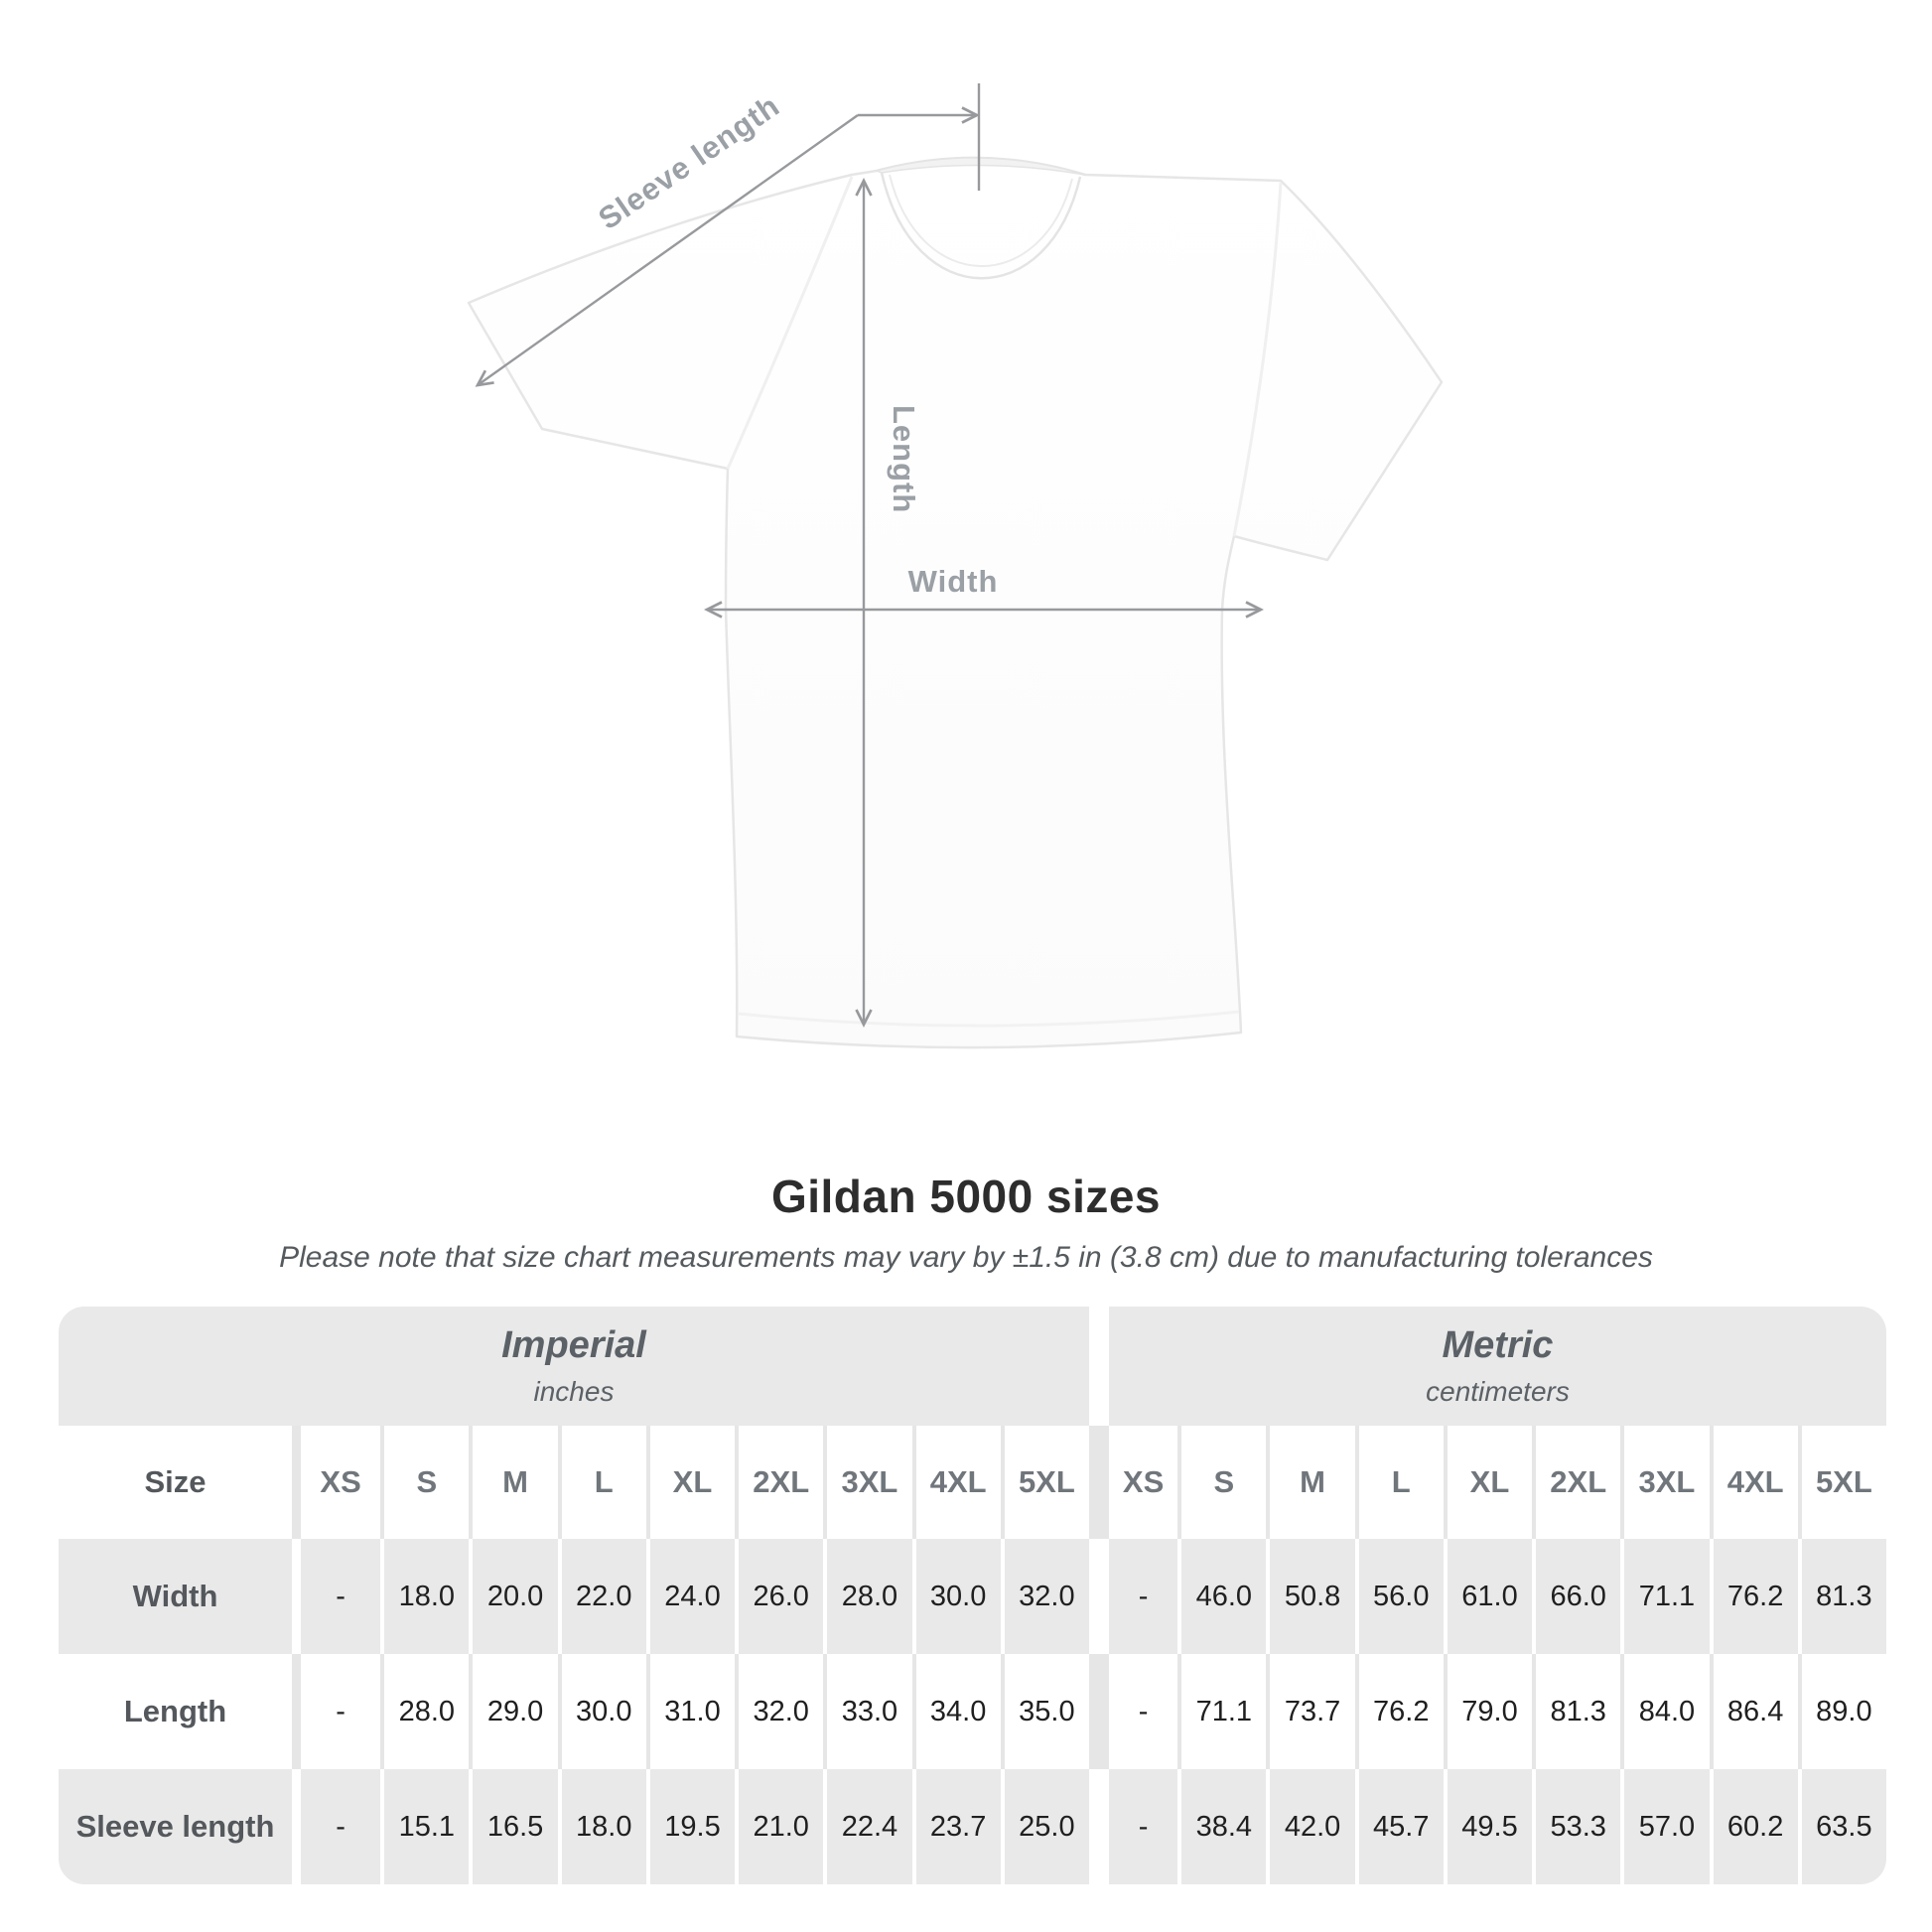 The image size is (1932, 1932). I want to click on metric-unit: centimeters, so click(1498, 1392).